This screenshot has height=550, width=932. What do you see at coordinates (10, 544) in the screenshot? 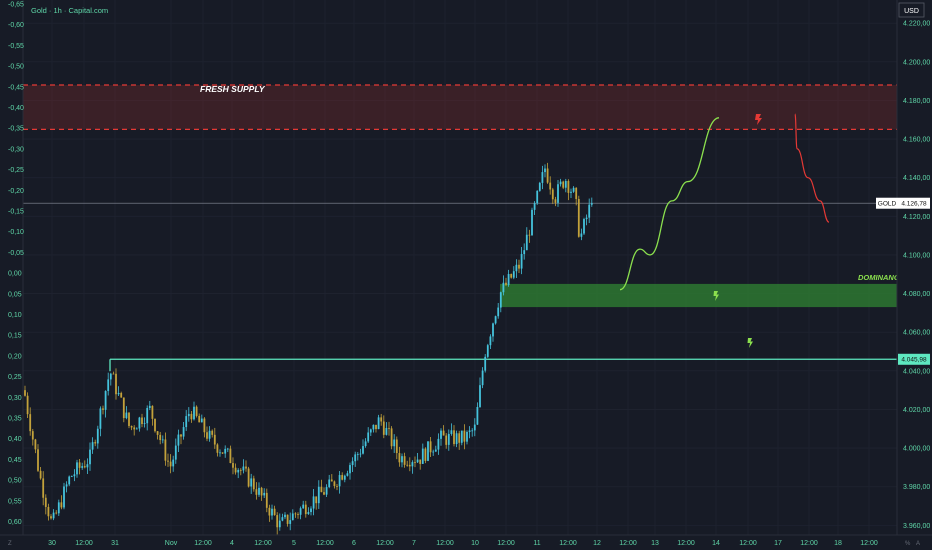
I see `log-scale-icon: Z` at bounding box center [10, 544].